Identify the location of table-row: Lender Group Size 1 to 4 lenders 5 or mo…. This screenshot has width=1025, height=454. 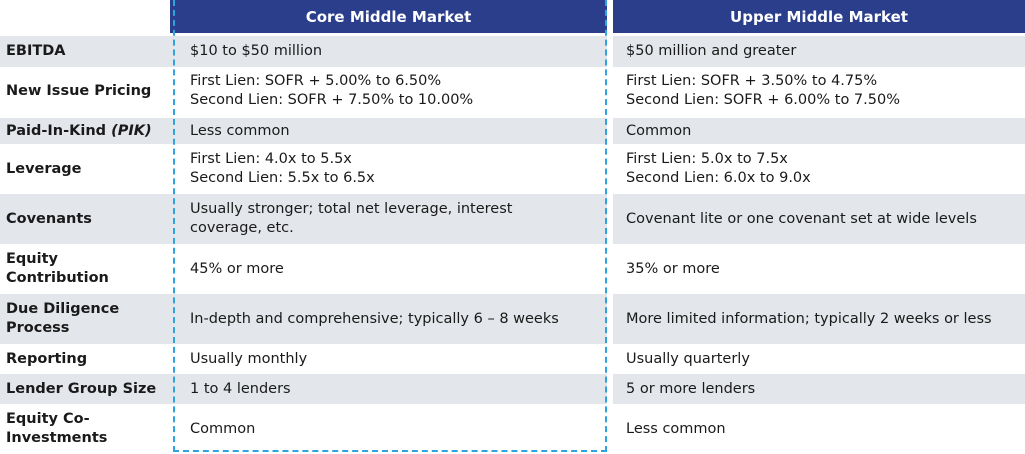
(512, 389).